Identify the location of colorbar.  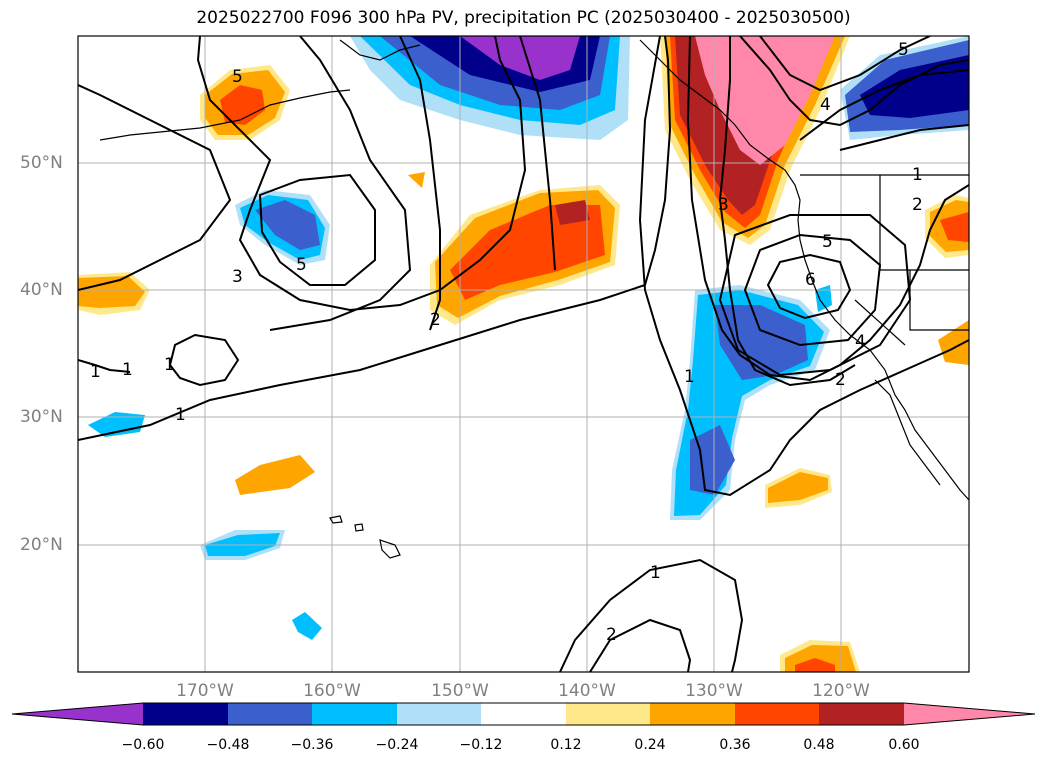
(523, 714).